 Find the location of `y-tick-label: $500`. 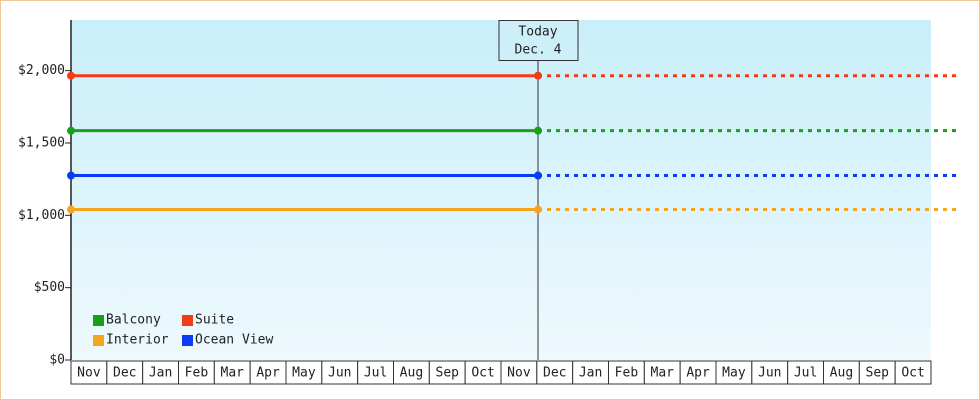

y-tick-label: $500 is located at coordinates (49, 287).